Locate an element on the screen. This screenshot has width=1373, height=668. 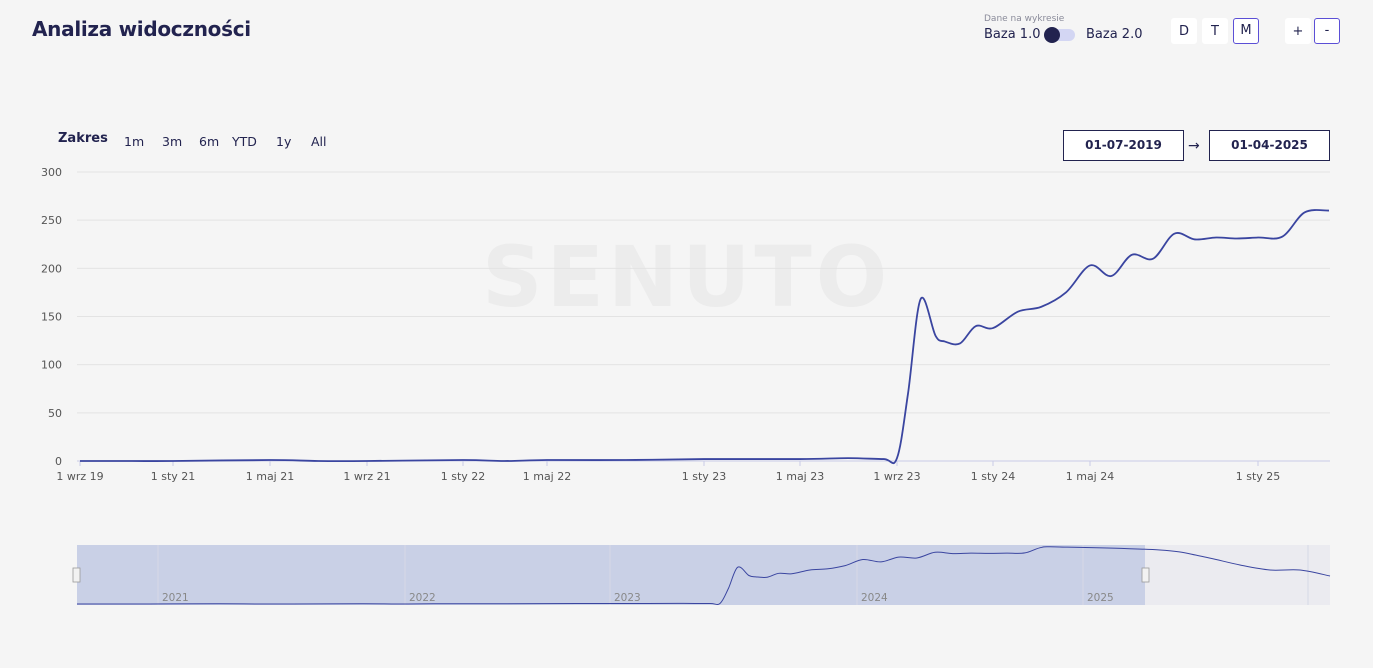
y-tick-label: 150 is located at coordinates (51, 317).